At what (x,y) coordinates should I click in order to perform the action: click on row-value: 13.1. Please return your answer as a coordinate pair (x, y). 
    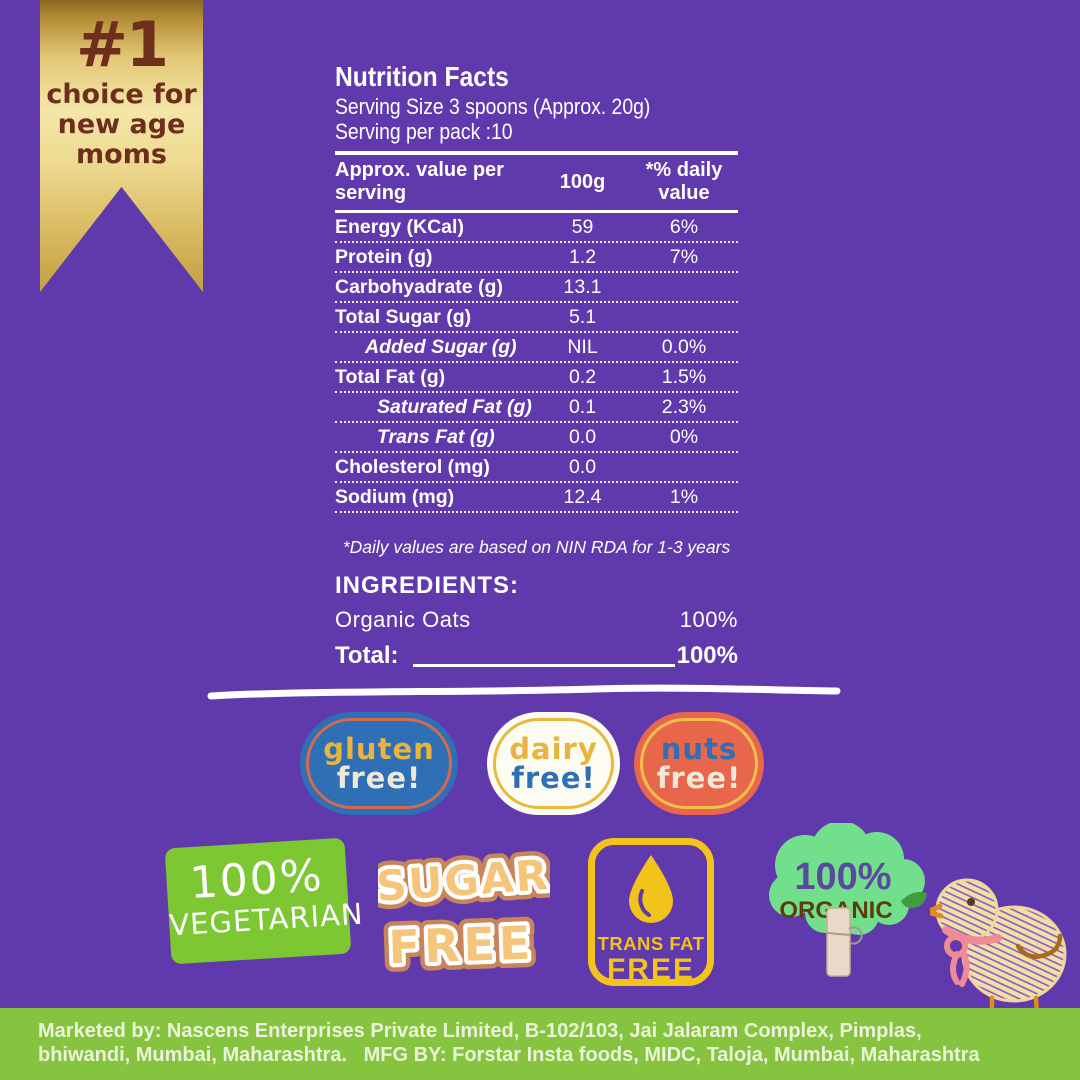
    Looking at the image, I should click on (582, 287).